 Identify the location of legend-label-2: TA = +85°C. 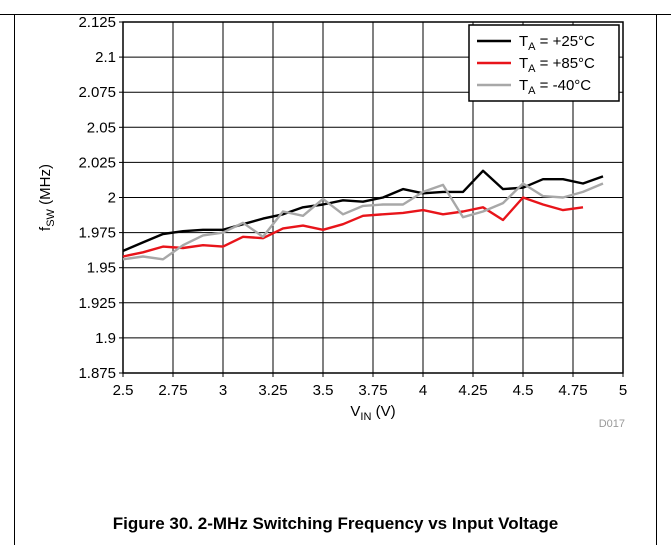
(557, 65).